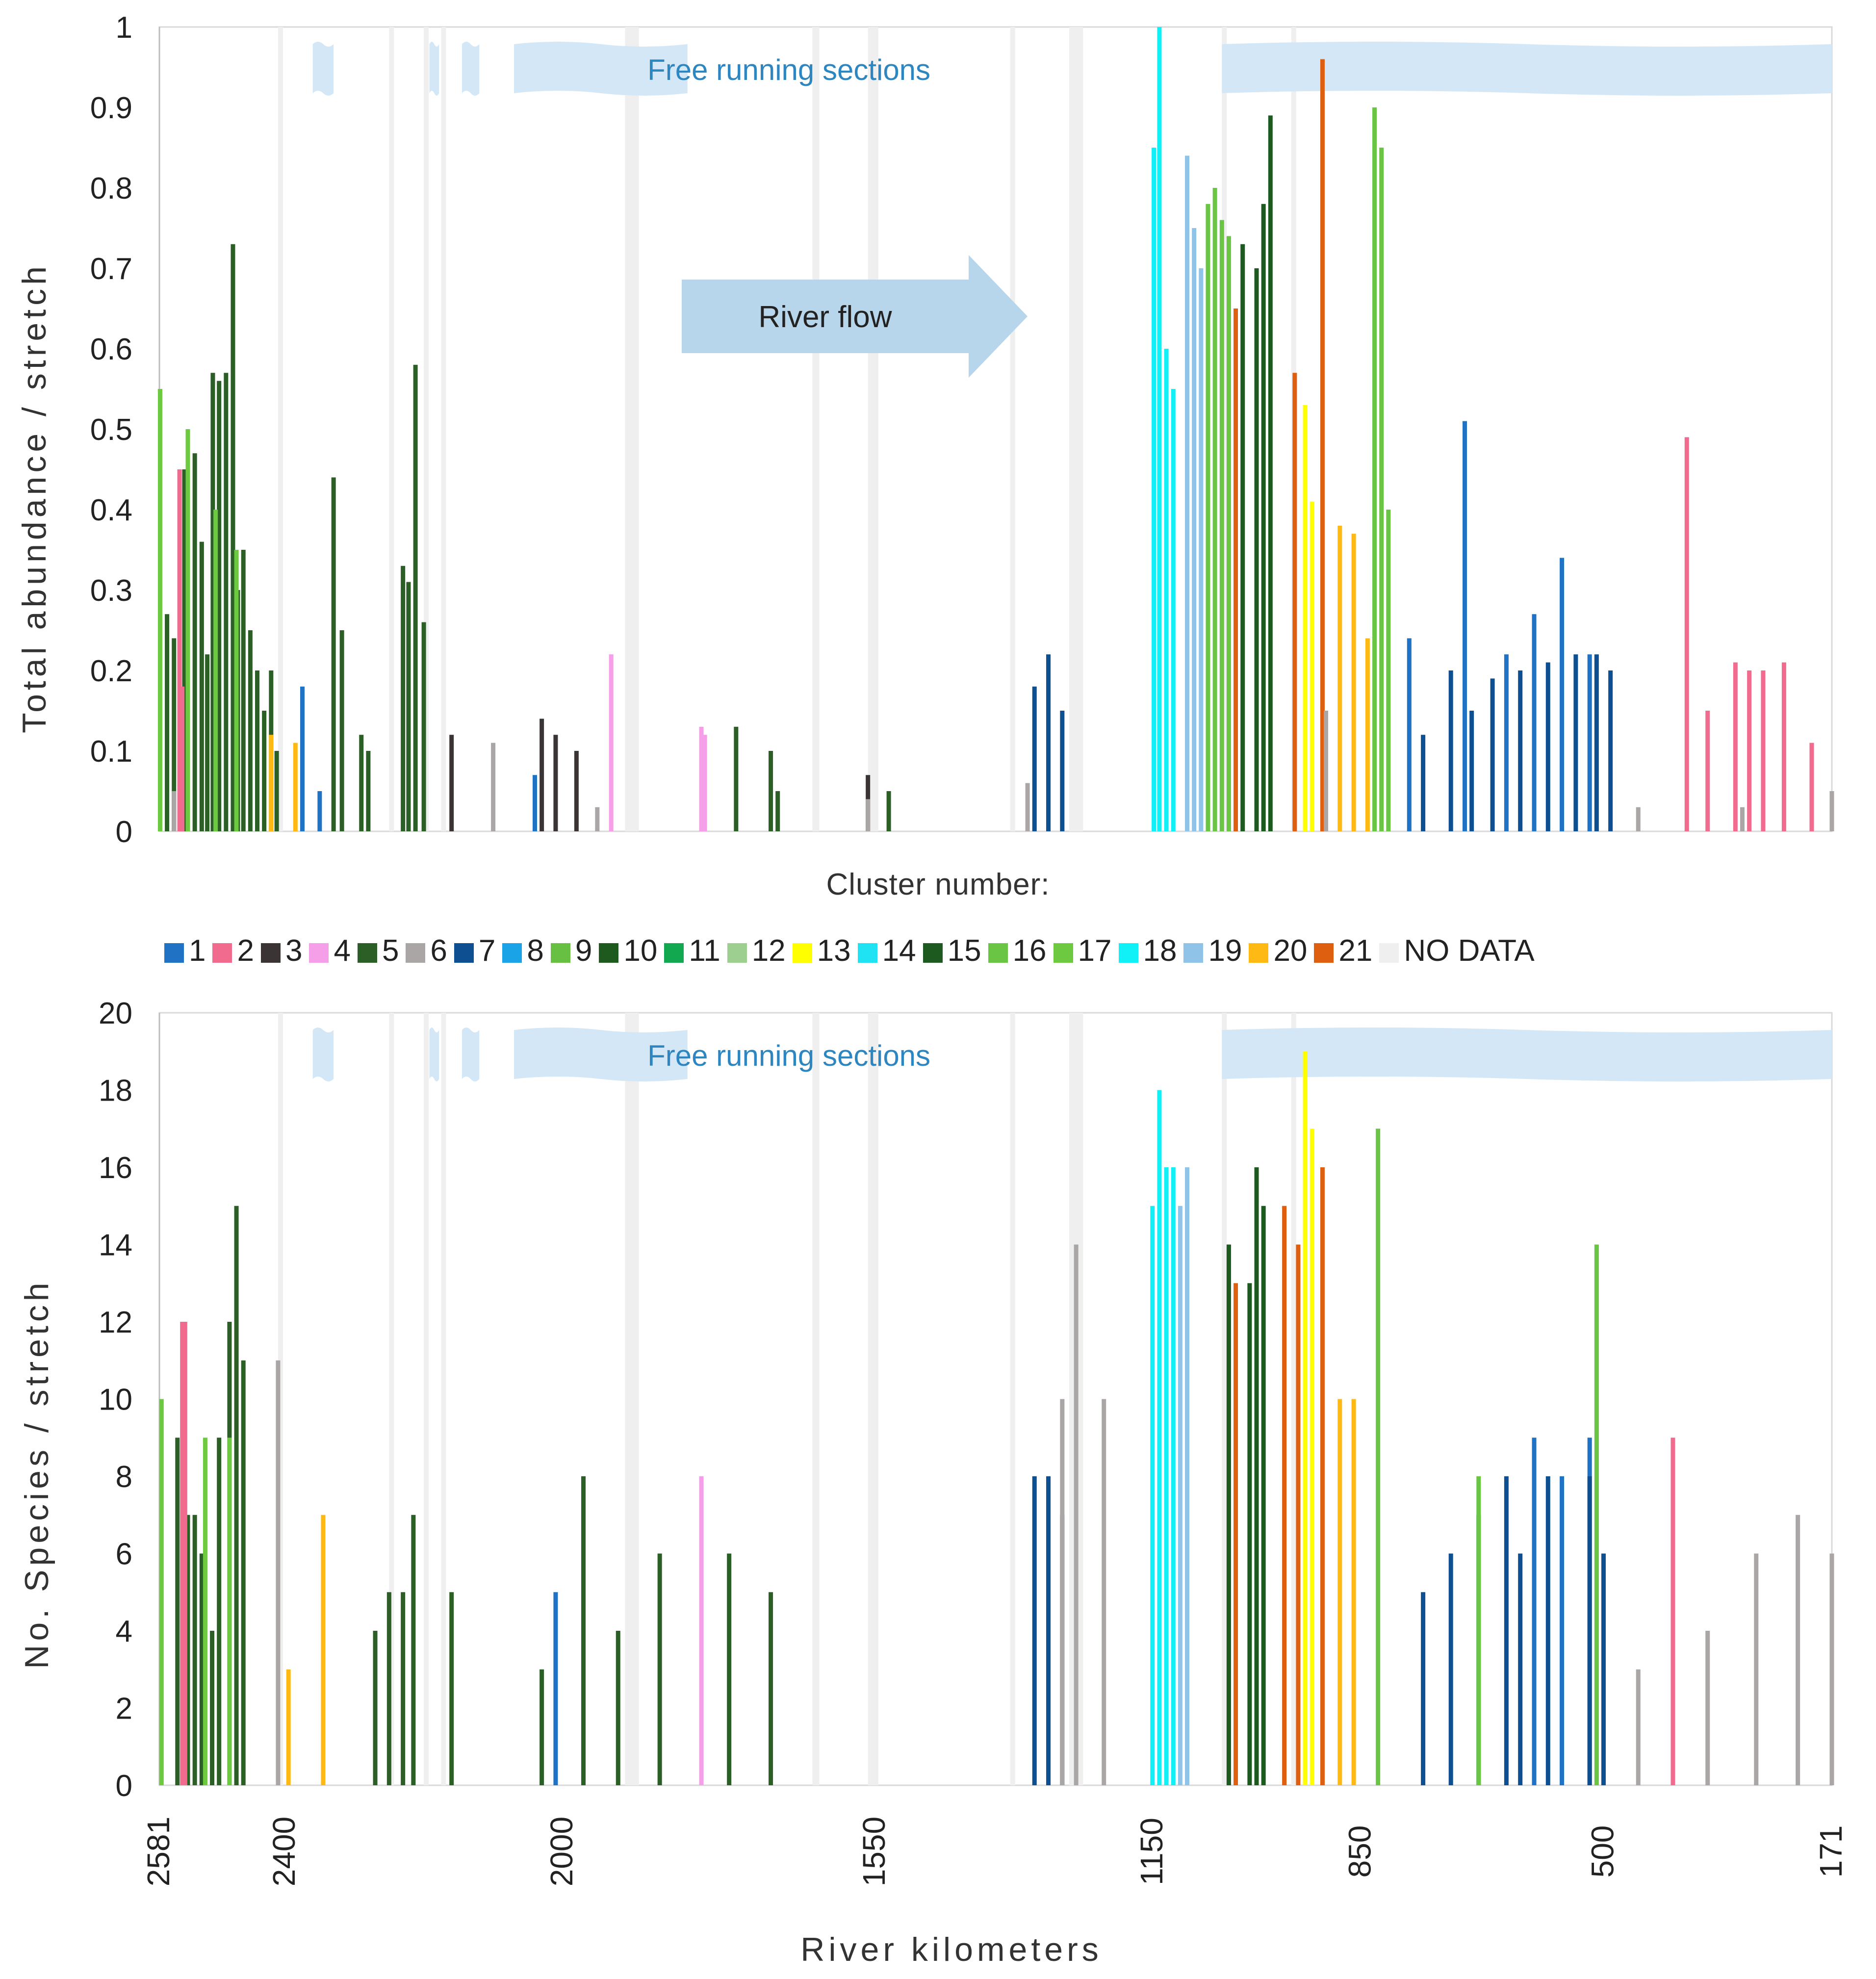 This screenshot has width=1876, height=1979. What do you see at coordinates (111, 350) in the screenshot?
I see `y-tick-label: 0.6` at bounding box center [111, 350].